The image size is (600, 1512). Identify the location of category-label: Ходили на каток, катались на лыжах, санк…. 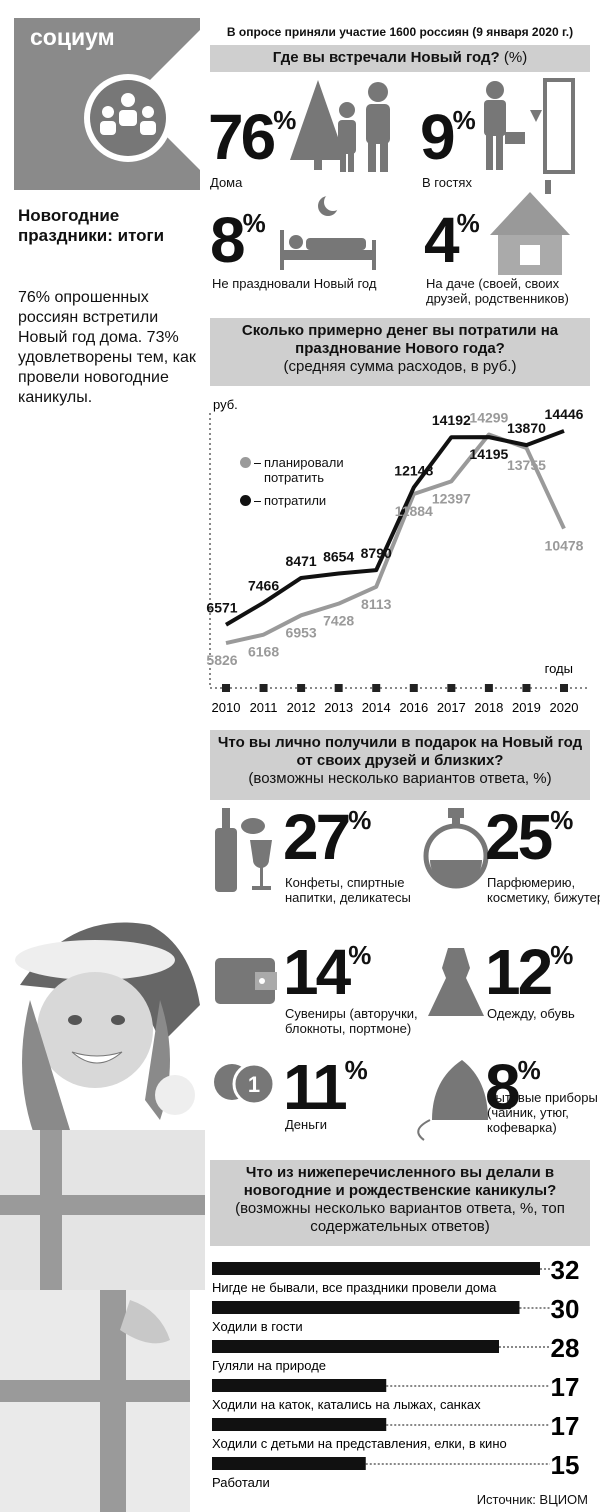
(346, 1404).